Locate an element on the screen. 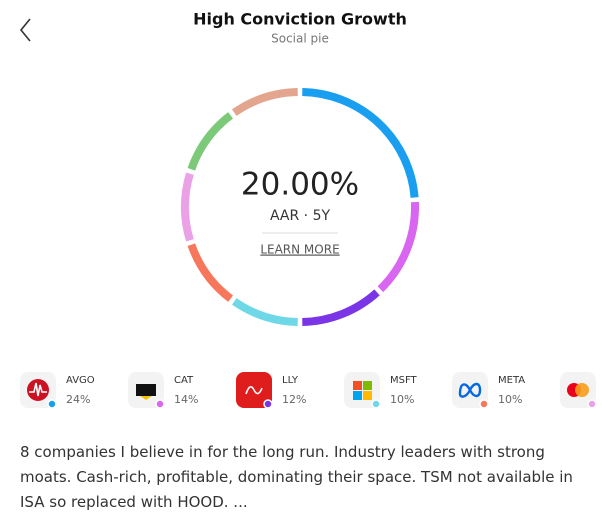  holding: LLY 12% is located at coordinates (271, 390).